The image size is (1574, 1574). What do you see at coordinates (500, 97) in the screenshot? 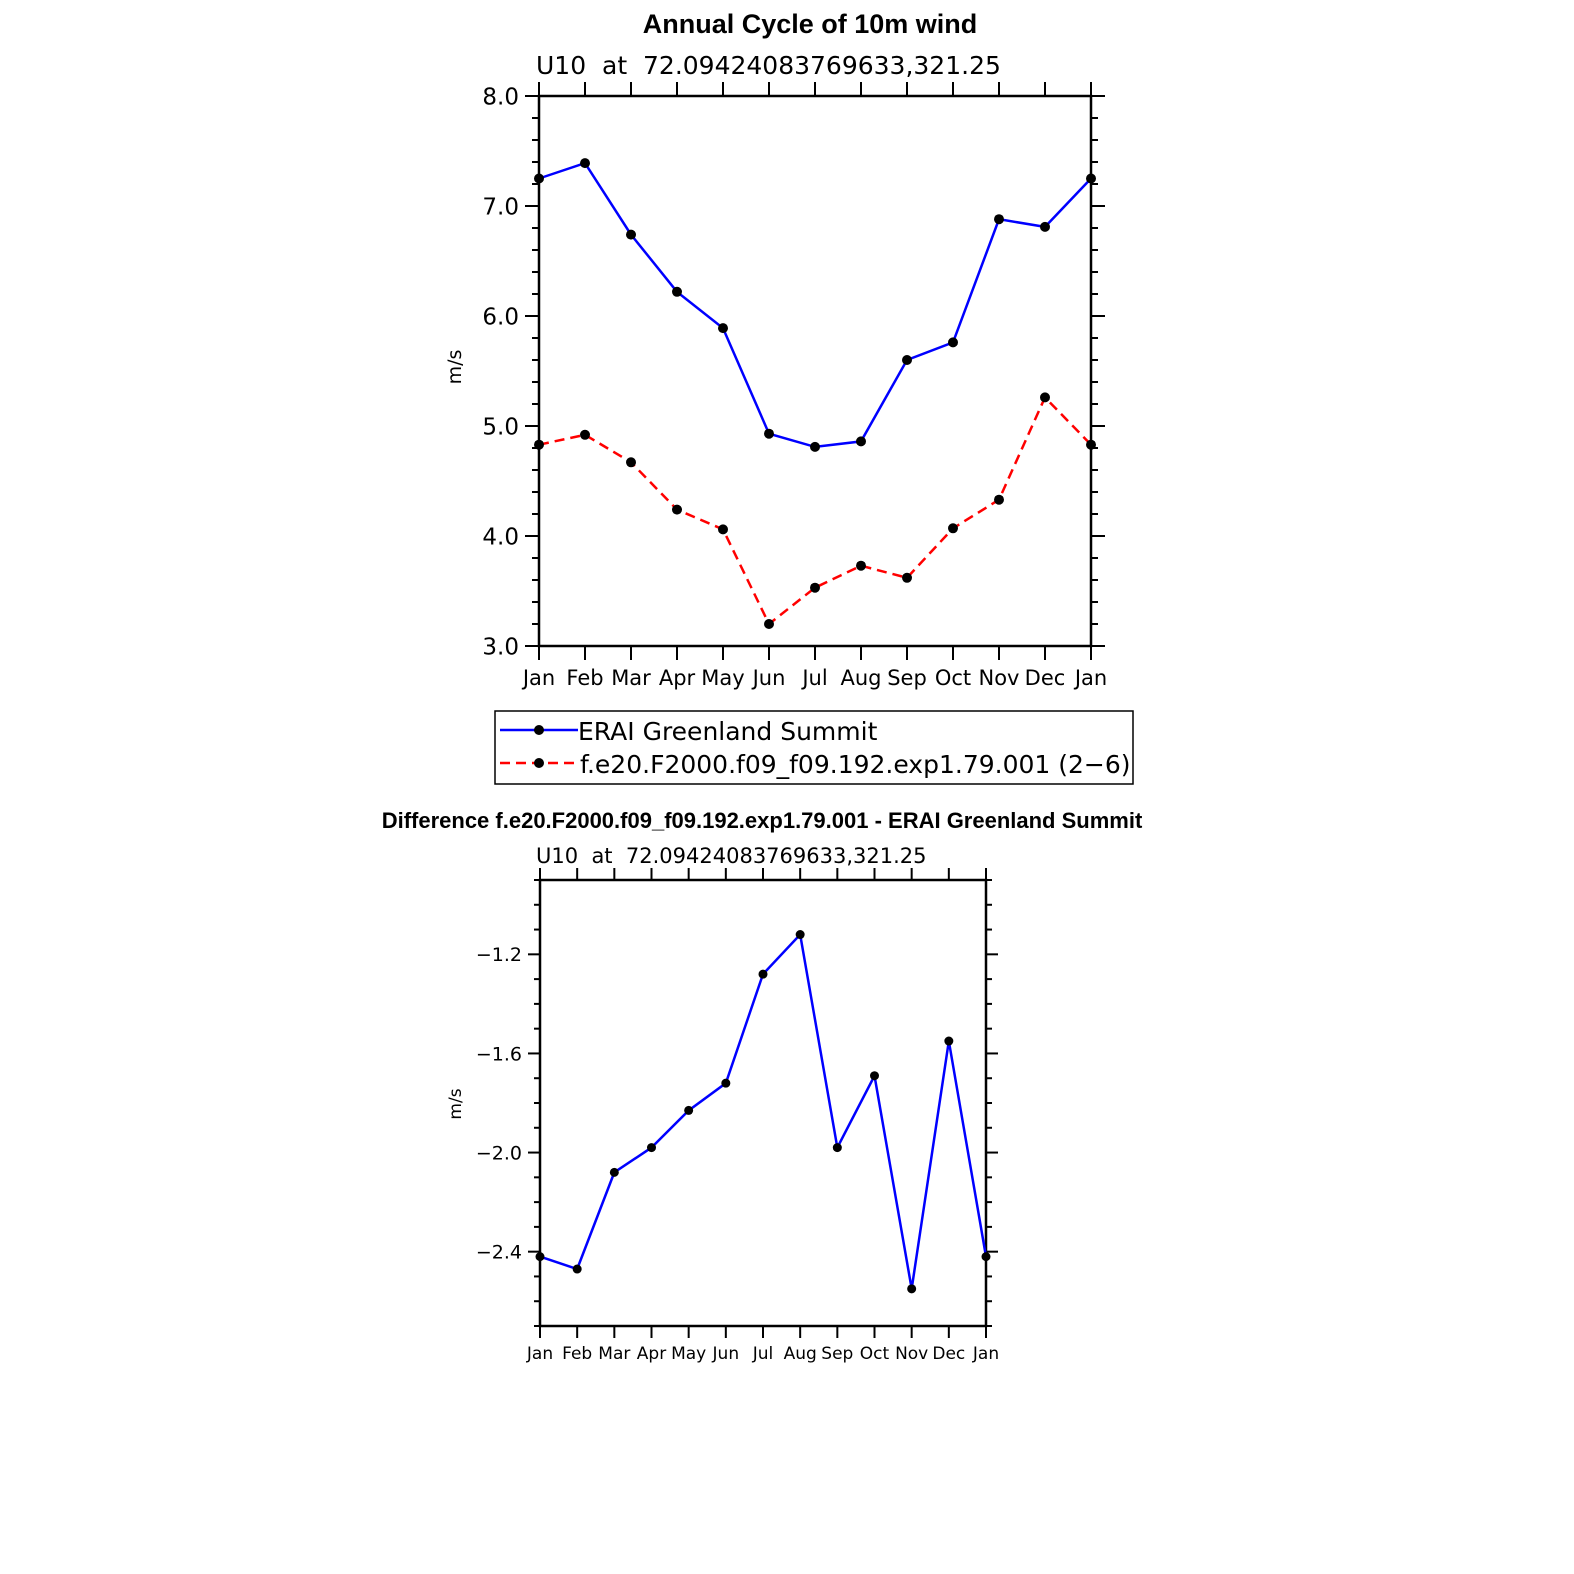
I see `c1-y-tick-label: 8.0` at bounding box center [500, 97].